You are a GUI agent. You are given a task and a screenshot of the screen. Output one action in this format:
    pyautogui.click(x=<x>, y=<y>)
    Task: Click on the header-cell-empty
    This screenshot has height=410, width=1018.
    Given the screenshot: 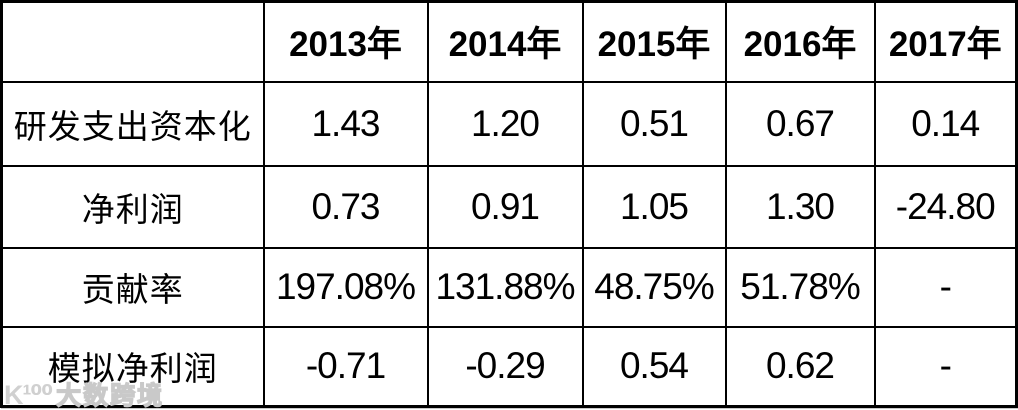 What is the action you would take?
    pyautogui.click(x=132, y=41)
    